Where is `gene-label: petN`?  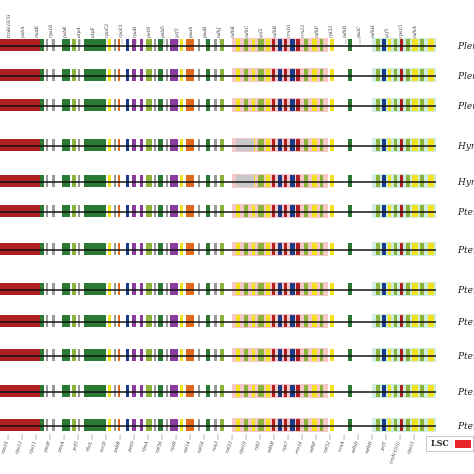 gene-label: petN is located at coordinates (149, 32).